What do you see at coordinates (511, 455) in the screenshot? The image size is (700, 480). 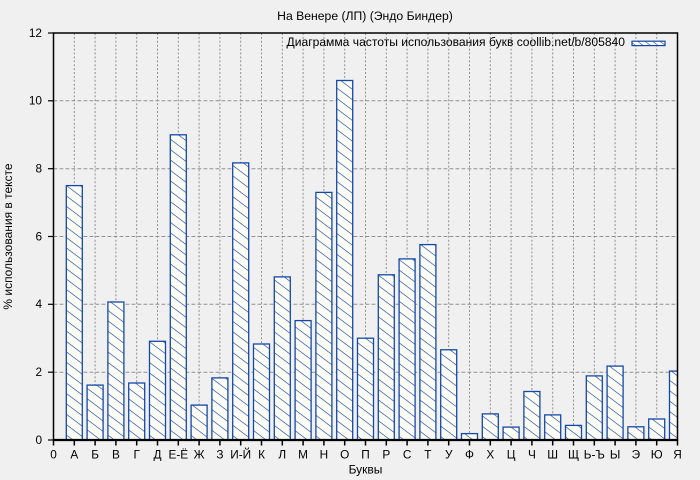 I see `svg-text: Ц` at bounding box center [511, 455].